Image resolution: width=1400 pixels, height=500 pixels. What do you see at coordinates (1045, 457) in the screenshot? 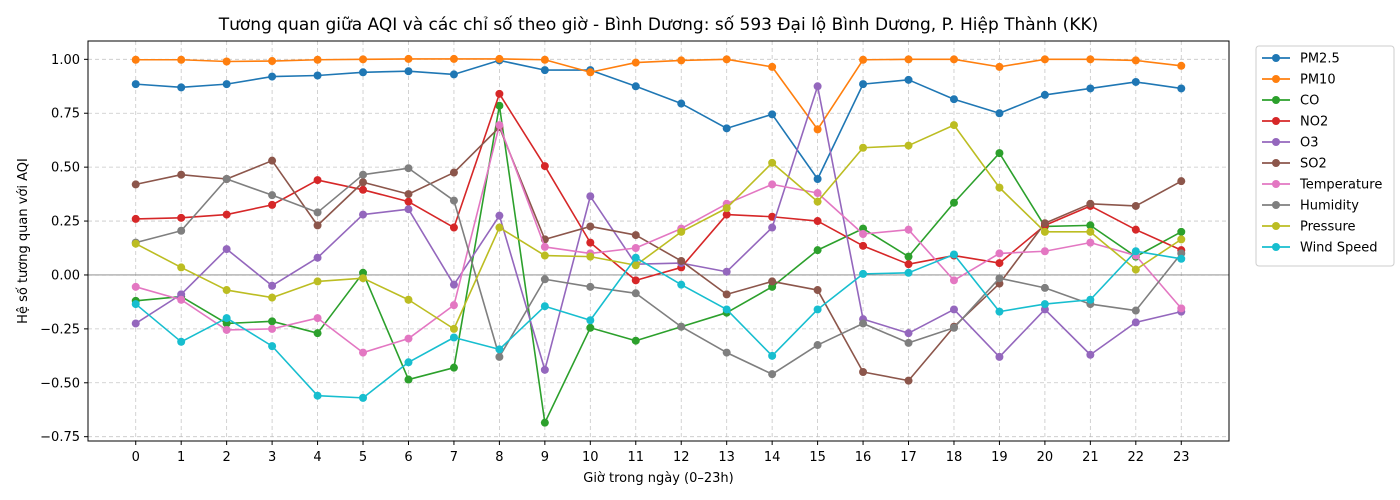
I see `x-tick-label: 20` at bounding box center [1045, 457].